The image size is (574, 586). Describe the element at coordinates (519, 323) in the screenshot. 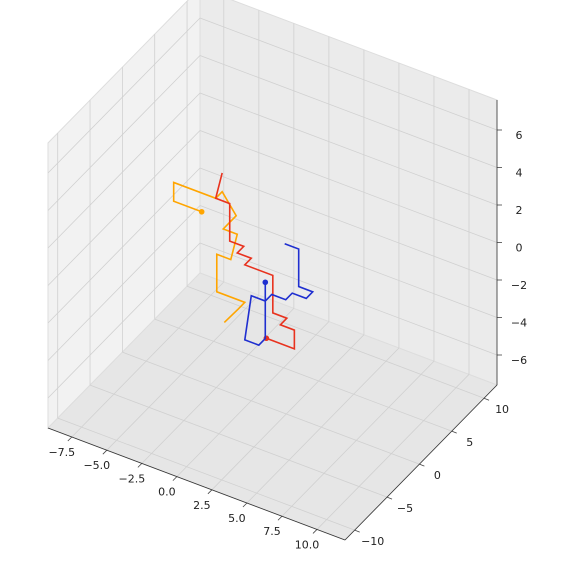

I see `z-tick-label: −4` at that location.